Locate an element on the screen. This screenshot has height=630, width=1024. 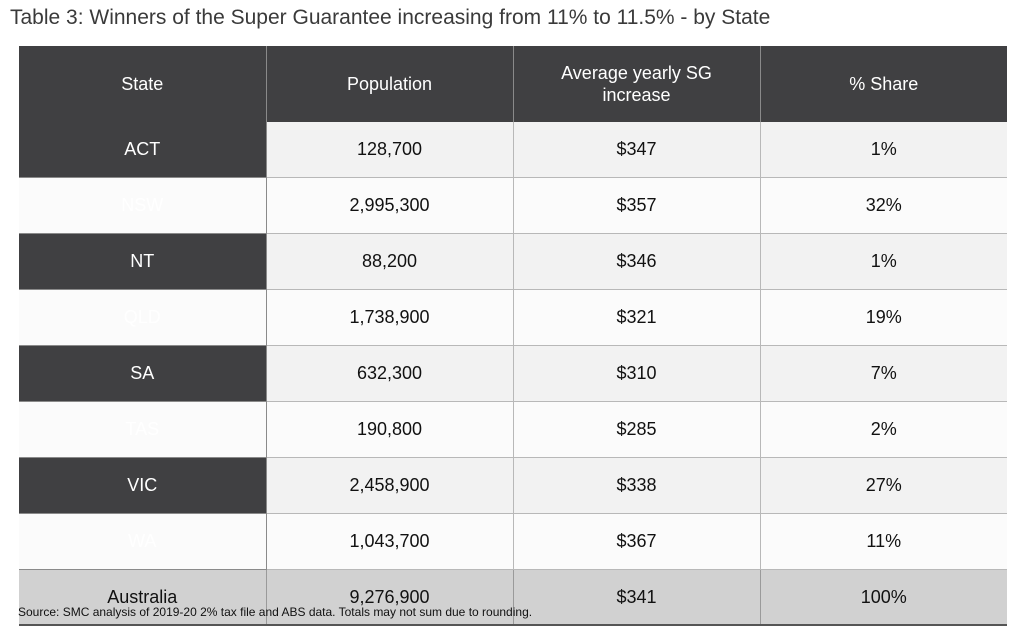
total-row: Australia 9,276,900 $341 100% is located at coordinates (513, 597).